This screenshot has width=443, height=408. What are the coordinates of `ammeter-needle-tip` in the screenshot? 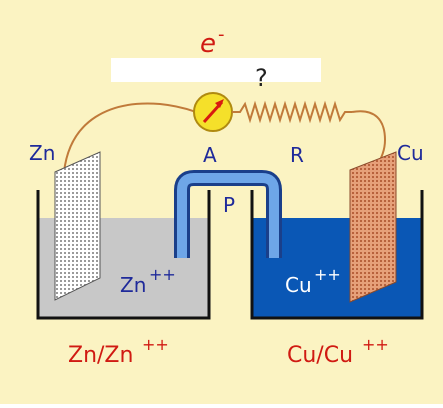 It's located at (219, 103).